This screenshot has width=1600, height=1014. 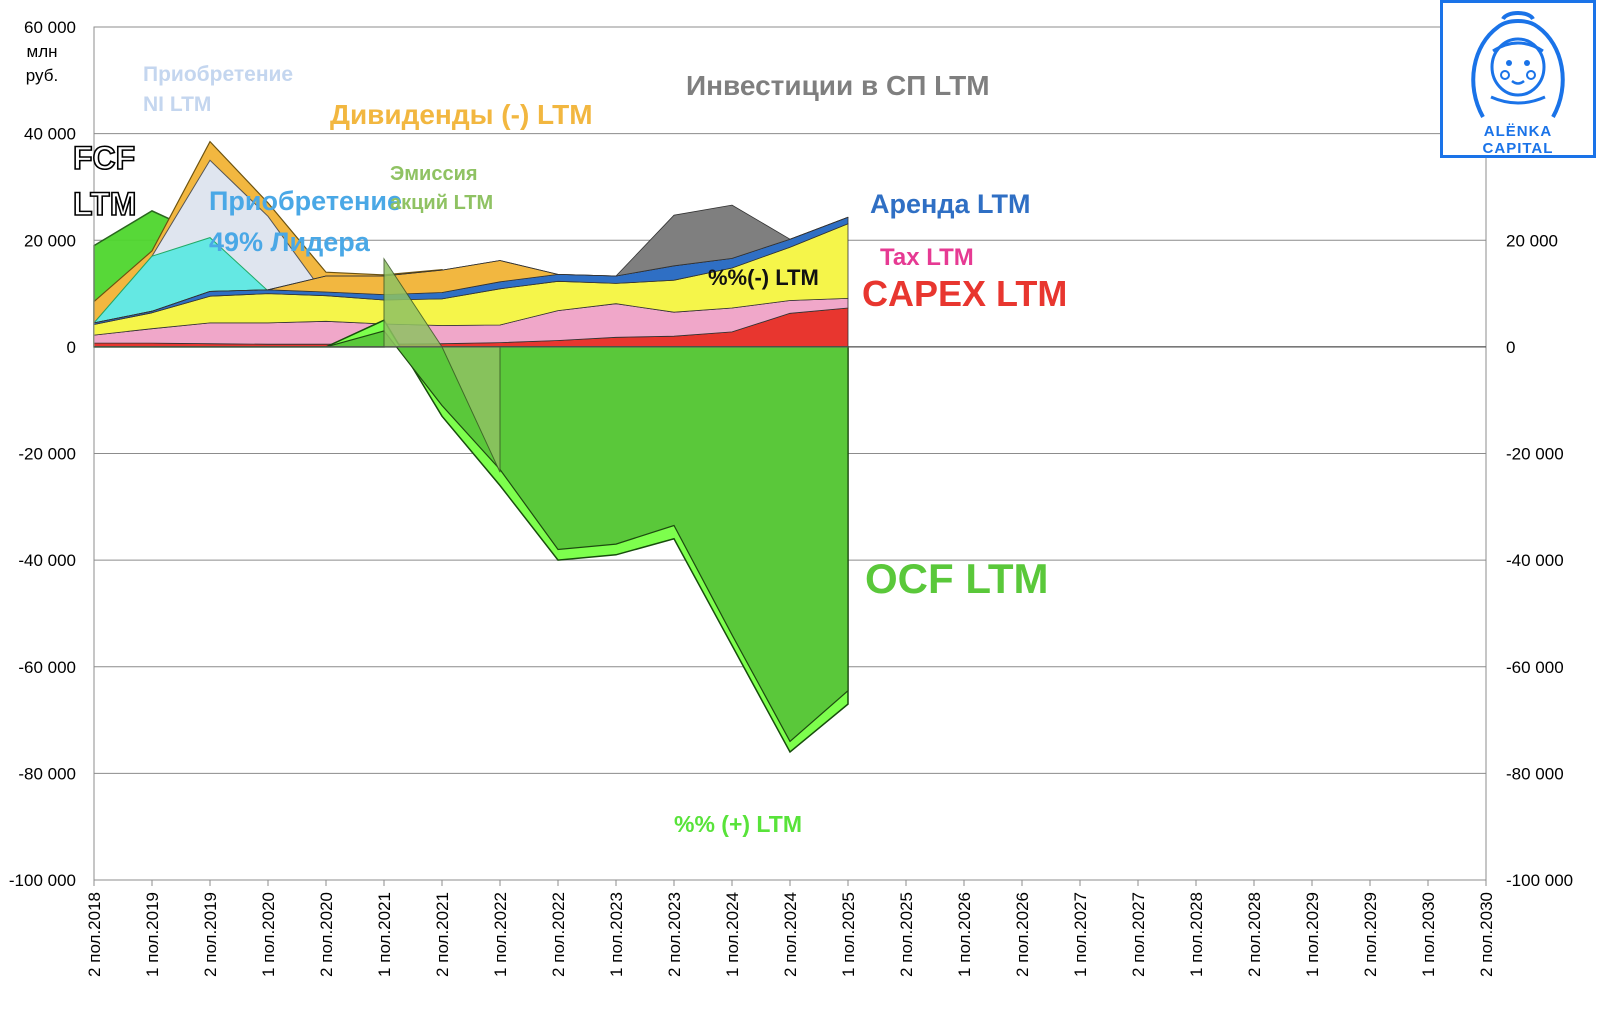 What do you see at coordinates (471, 264) in the screenshot?
I see `area-инвестиции-в-сп-ltm` at bounding box center [471, 264].